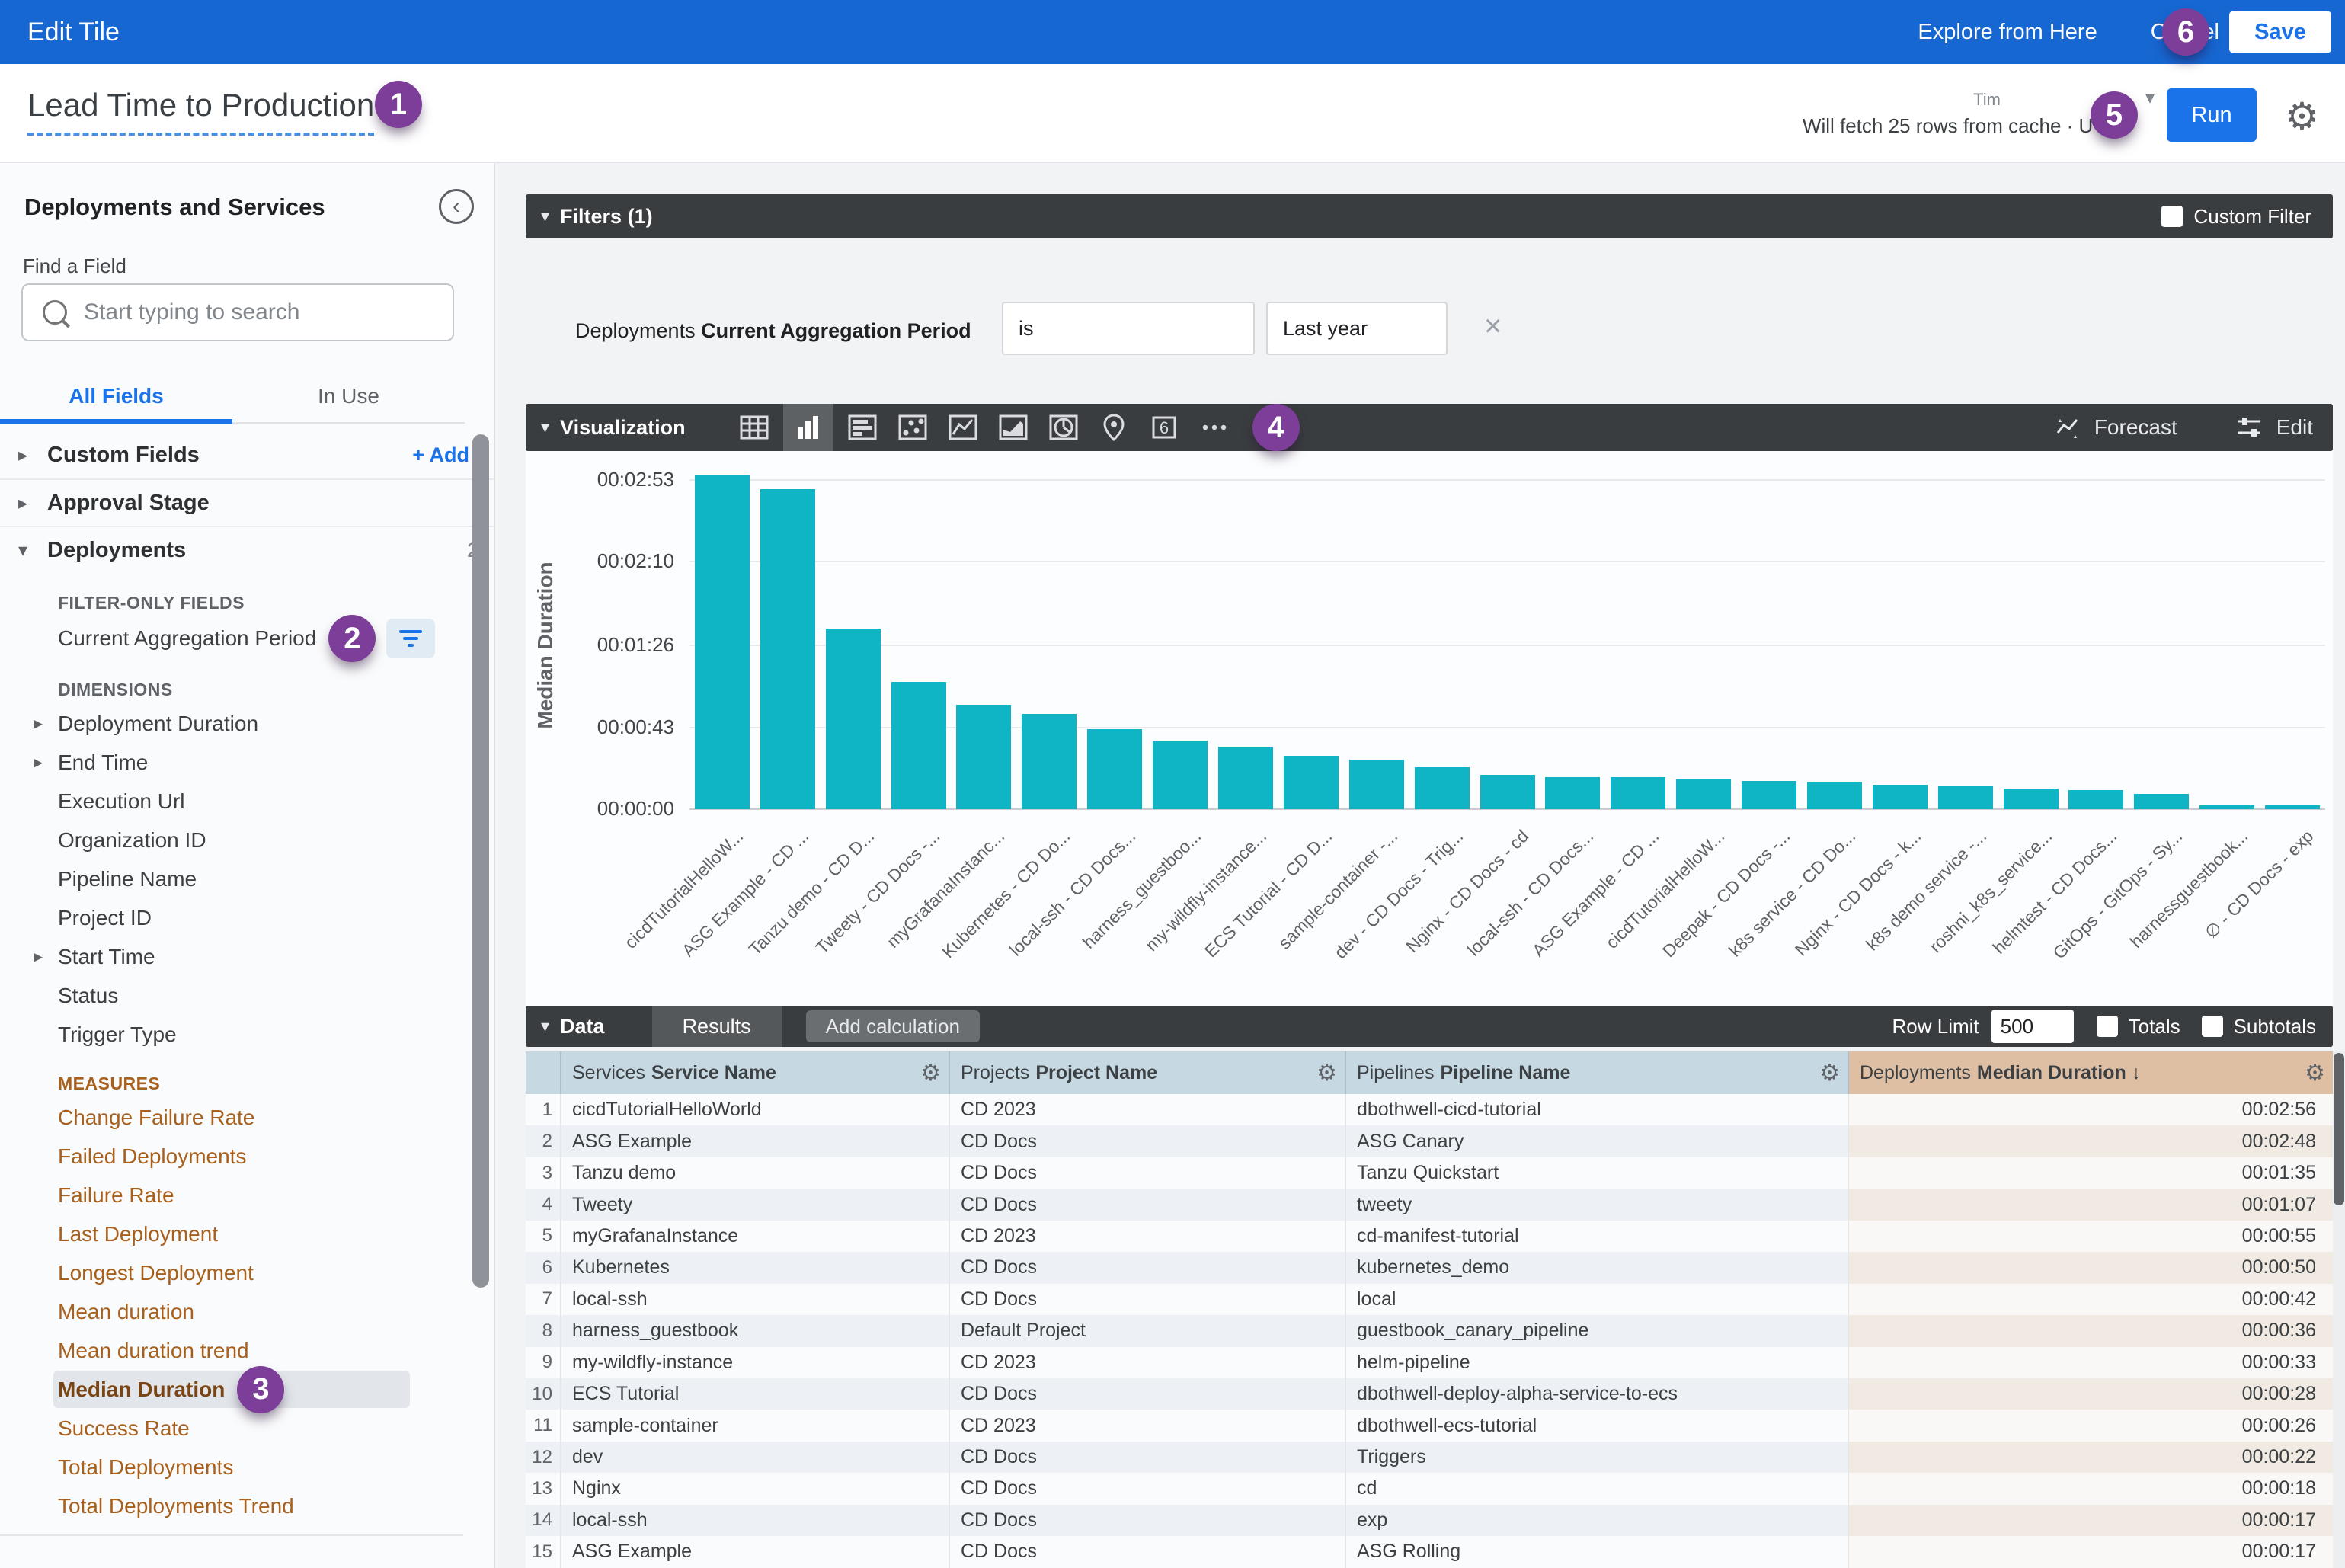  I want to click on tile-title: Lead Time to Production, so click(201, 111).